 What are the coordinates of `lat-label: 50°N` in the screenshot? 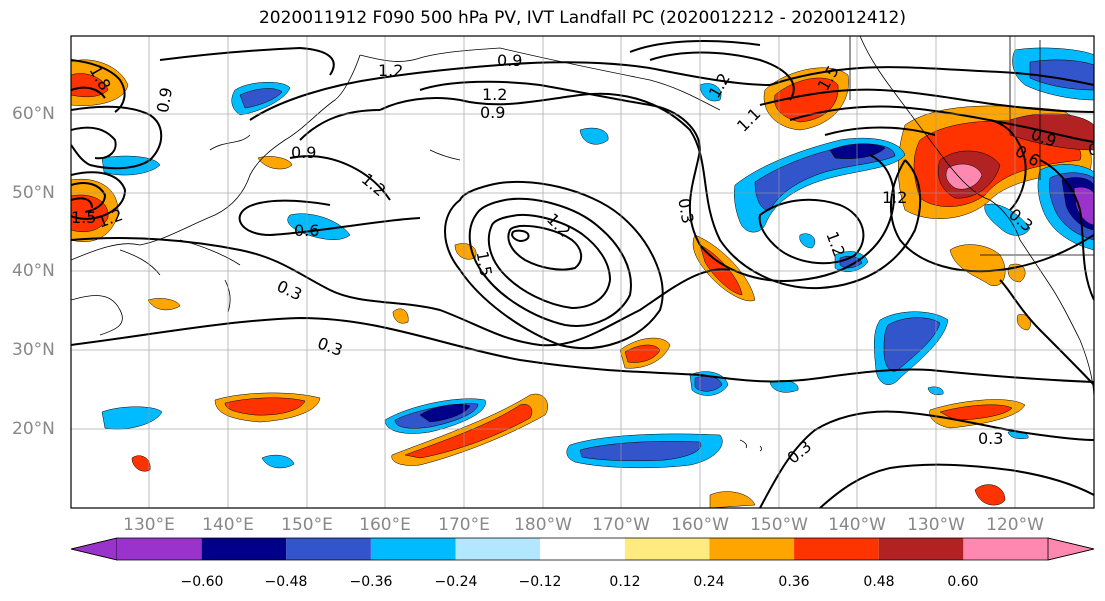 It's located at (33, 193).